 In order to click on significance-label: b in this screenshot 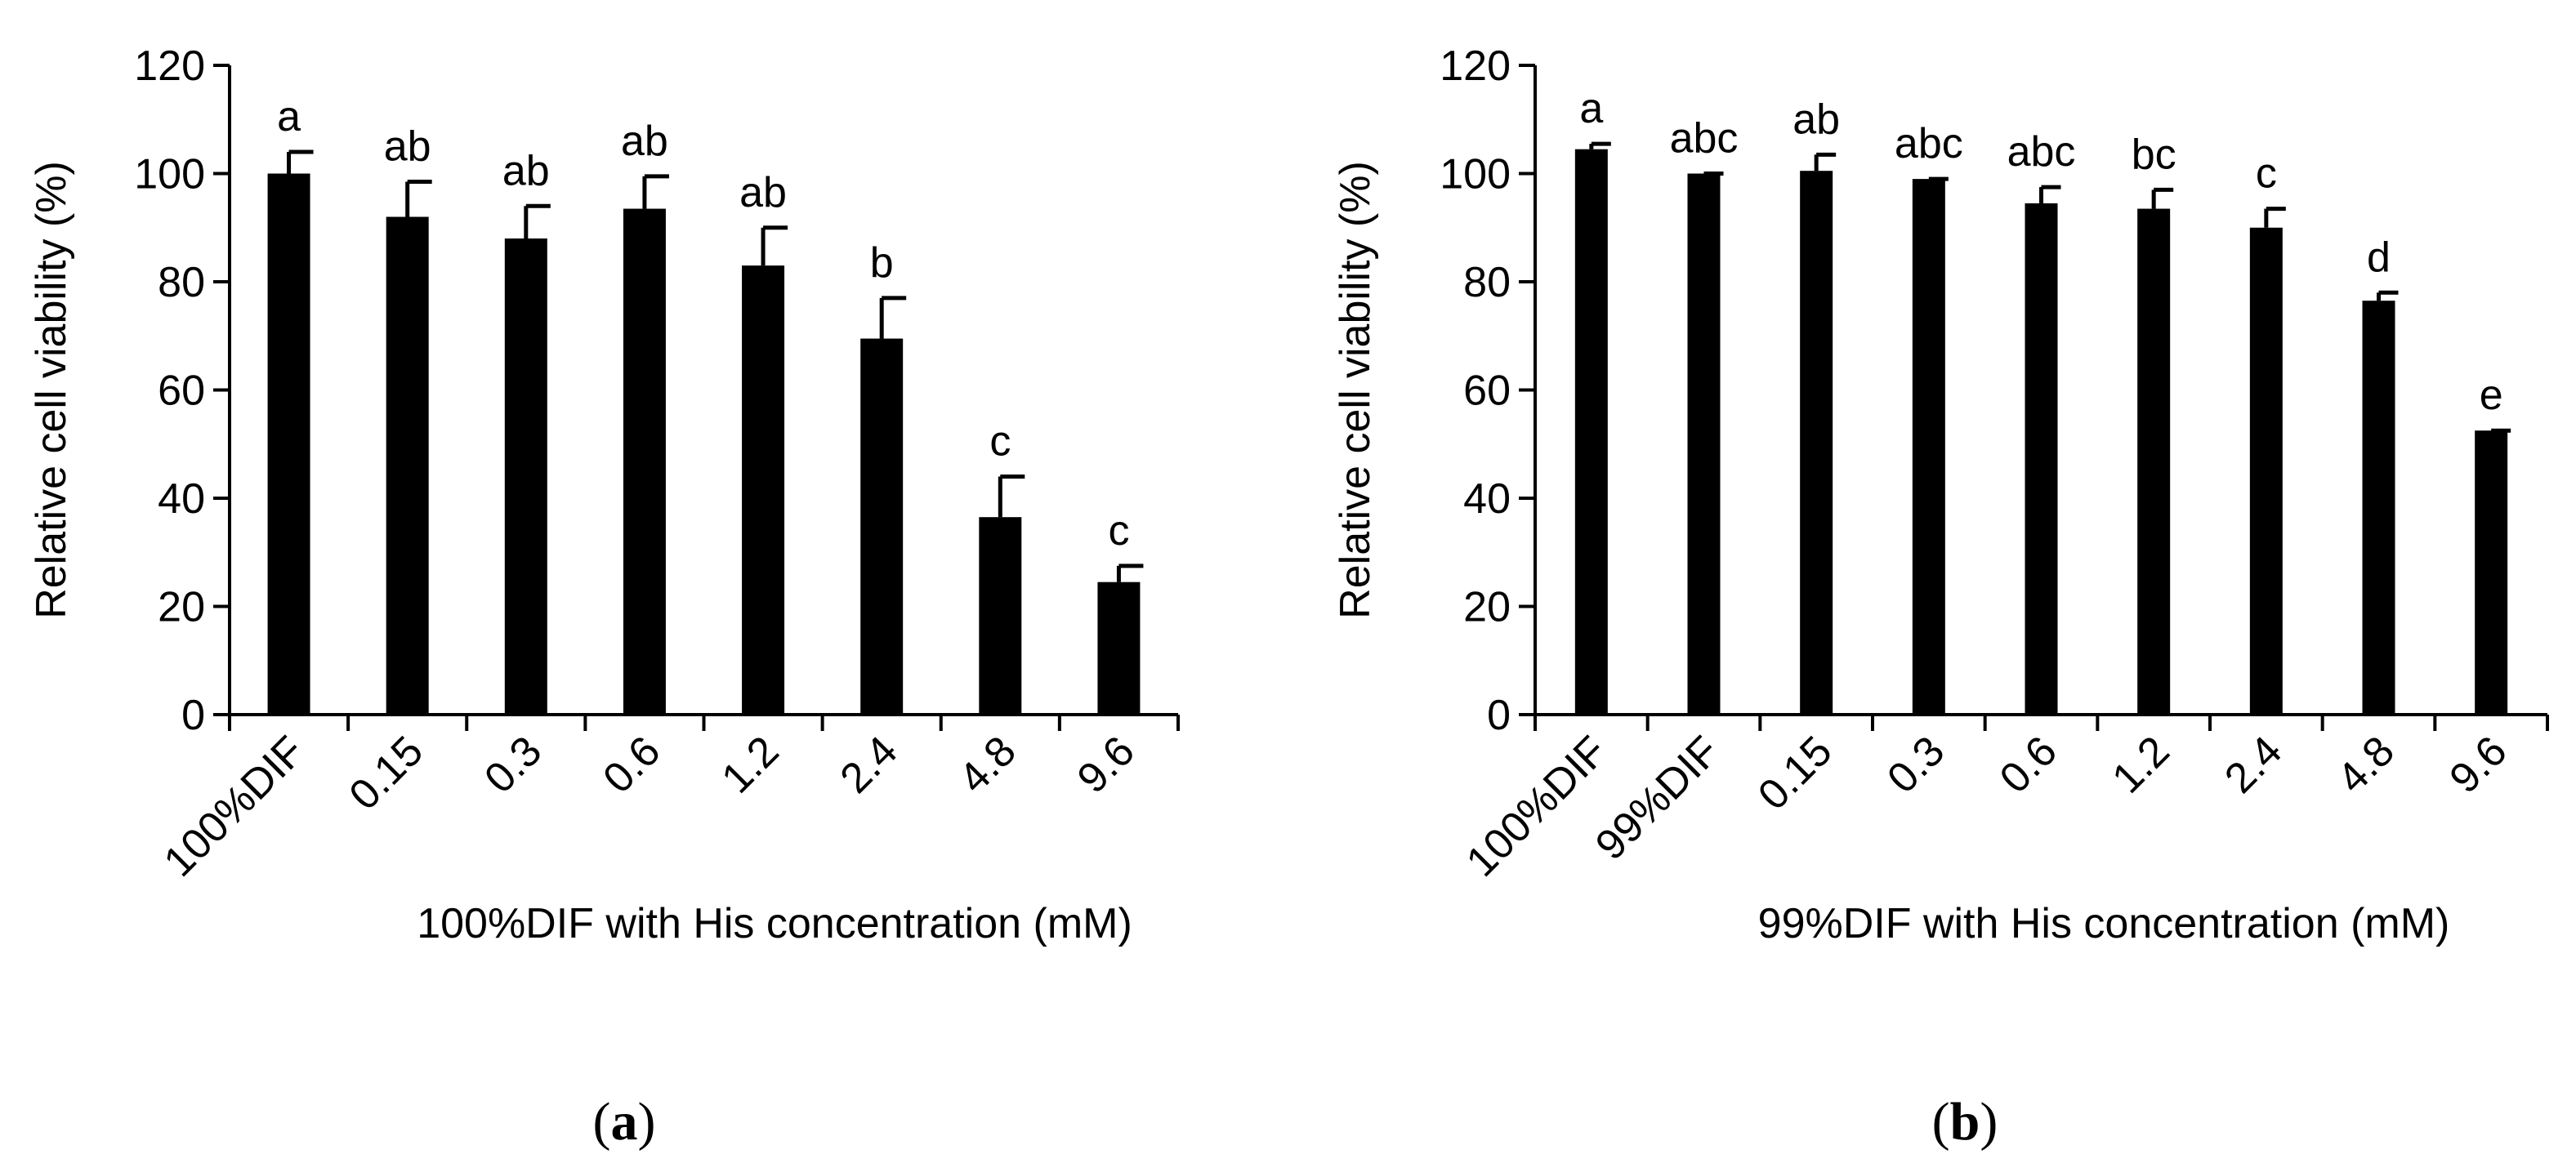, I will do `click(882, 263)`.